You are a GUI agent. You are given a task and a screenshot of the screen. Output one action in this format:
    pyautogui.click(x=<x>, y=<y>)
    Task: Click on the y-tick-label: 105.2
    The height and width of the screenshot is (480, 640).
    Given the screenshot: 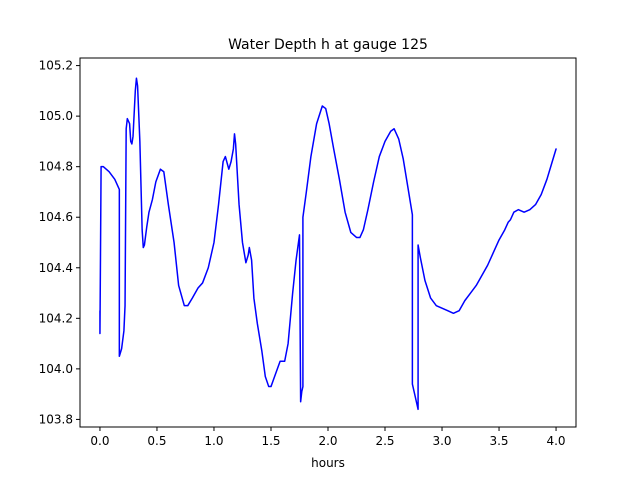 What is the action you would take?
    pyautogui.click(x=56, y=66)
    